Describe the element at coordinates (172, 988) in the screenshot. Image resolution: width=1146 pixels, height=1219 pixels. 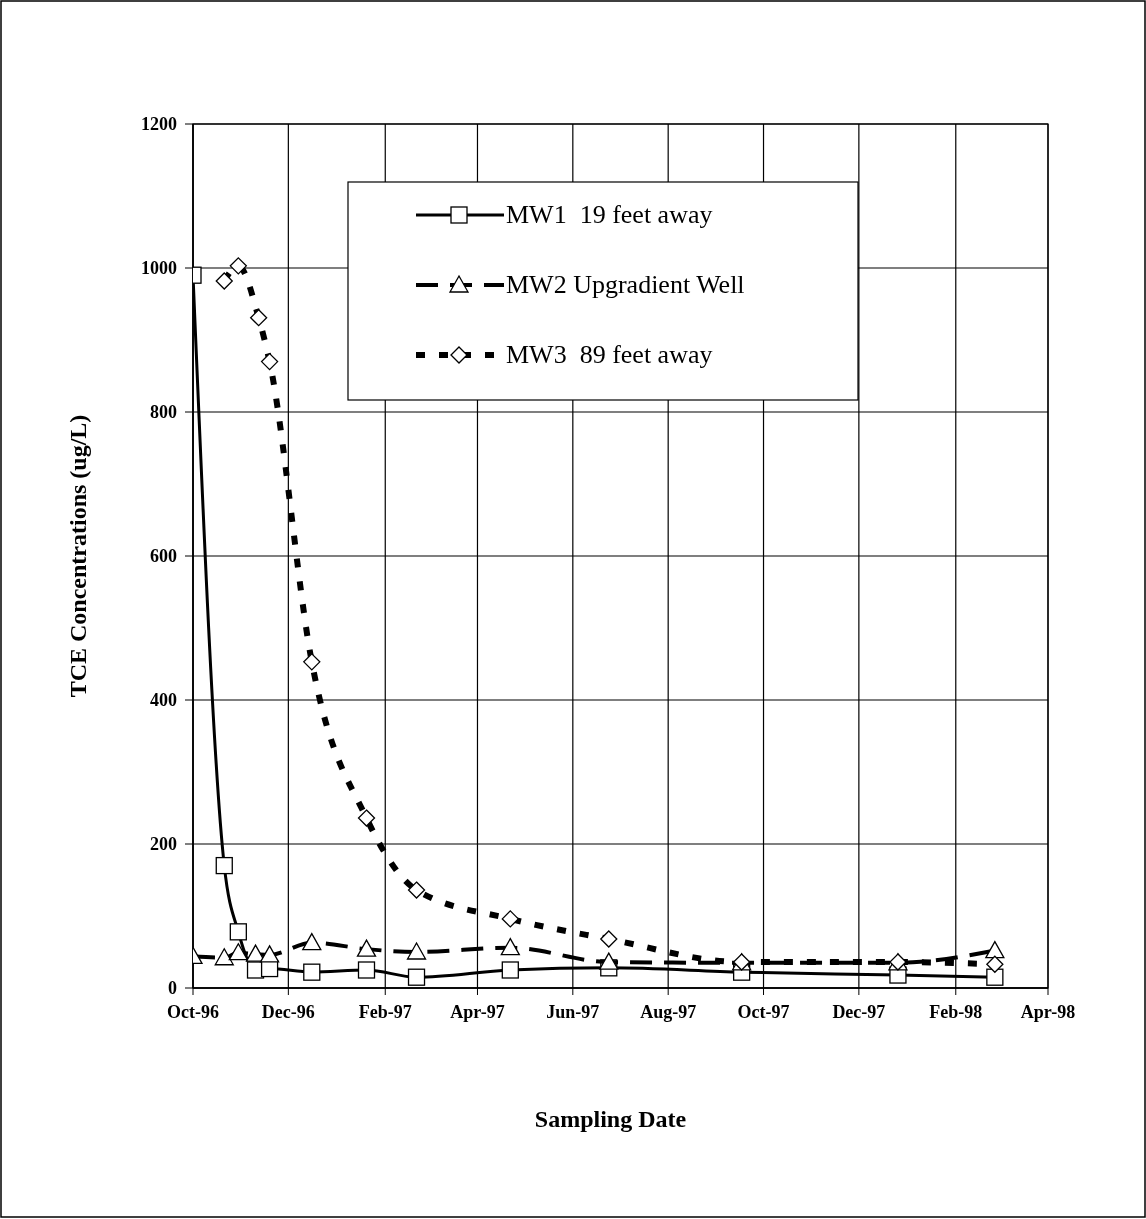
I see `y-tick-label: 0` at that location.